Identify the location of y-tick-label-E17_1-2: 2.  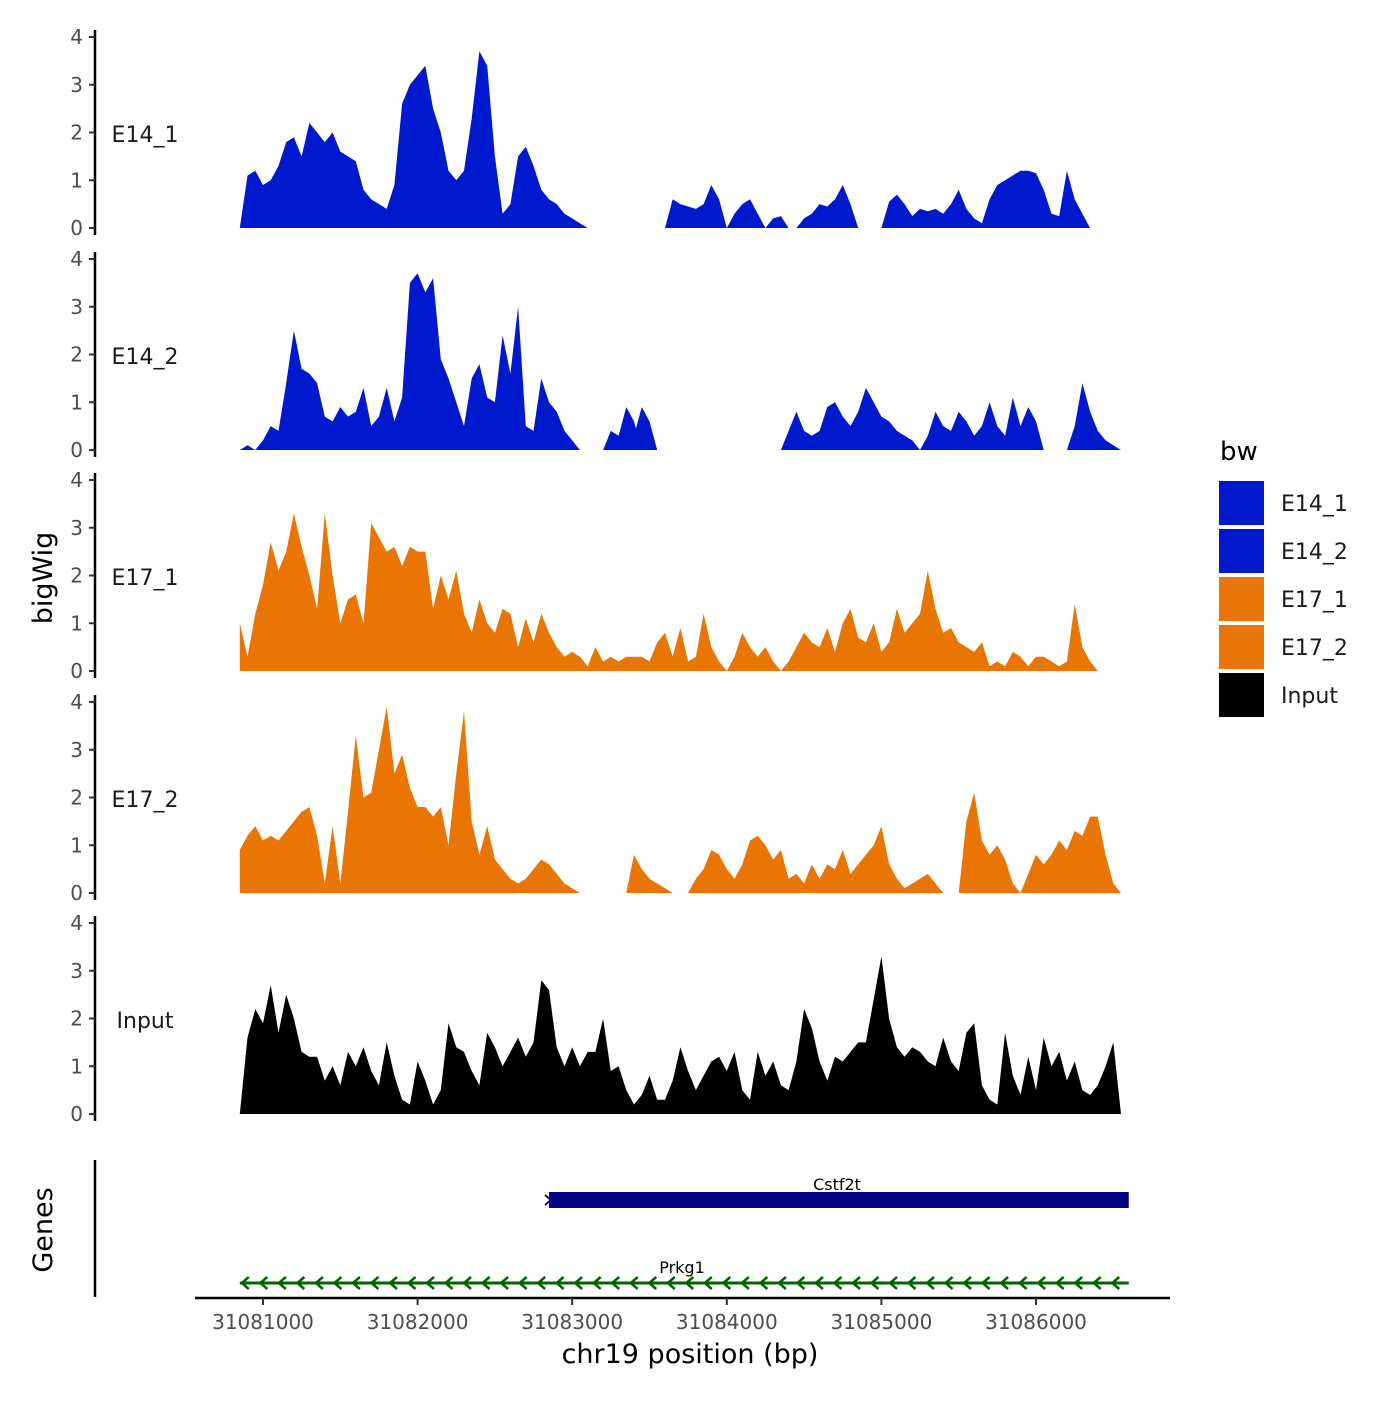
(76, 576).